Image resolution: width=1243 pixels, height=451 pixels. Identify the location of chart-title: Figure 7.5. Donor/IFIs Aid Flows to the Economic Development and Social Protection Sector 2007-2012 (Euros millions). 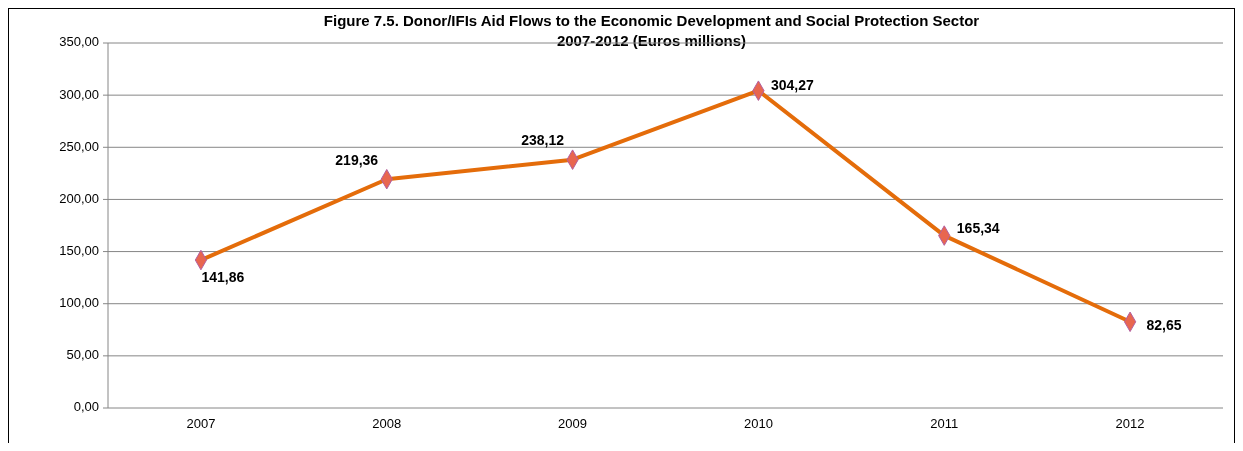
(651, 30).